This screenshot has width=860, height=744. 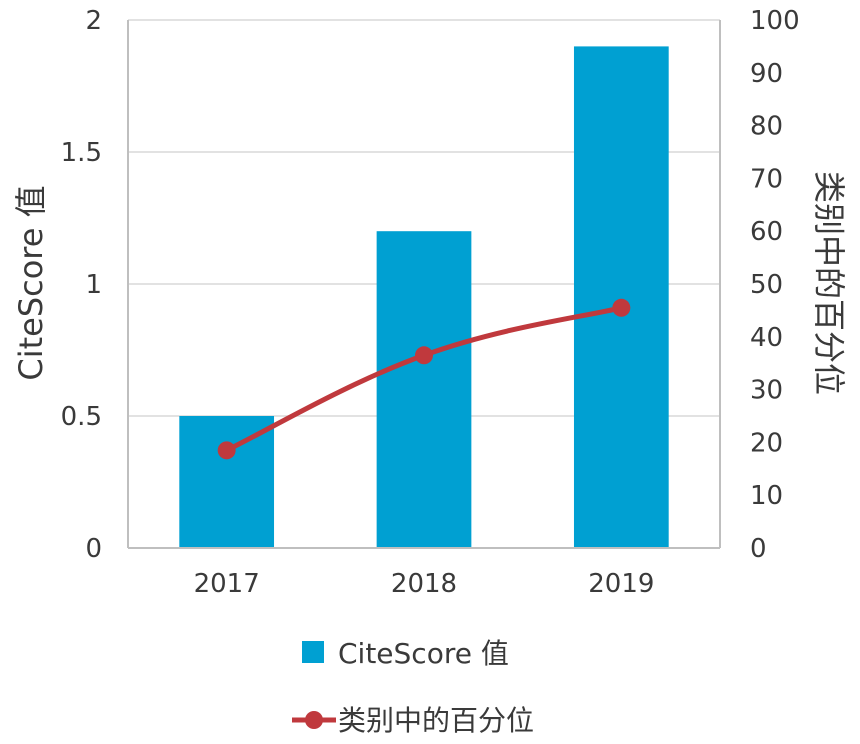 I want to click on left-axis-title: CiteScore 值, so click(x=31, y=282).